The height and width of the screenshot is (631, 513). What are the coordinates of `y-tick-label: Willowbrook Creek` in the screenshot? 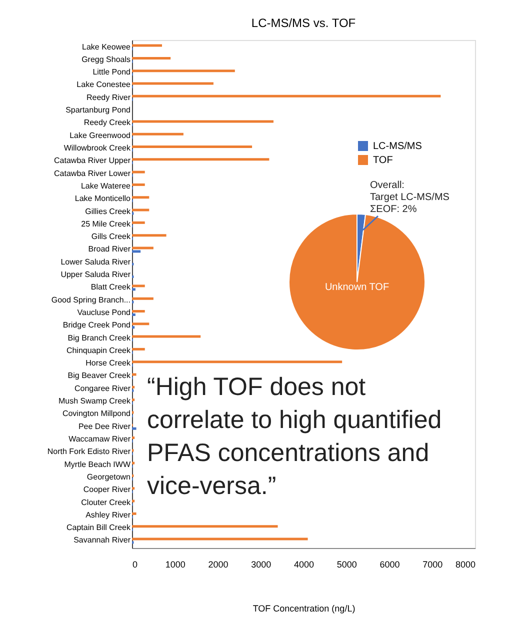 It's located at (98, 147).